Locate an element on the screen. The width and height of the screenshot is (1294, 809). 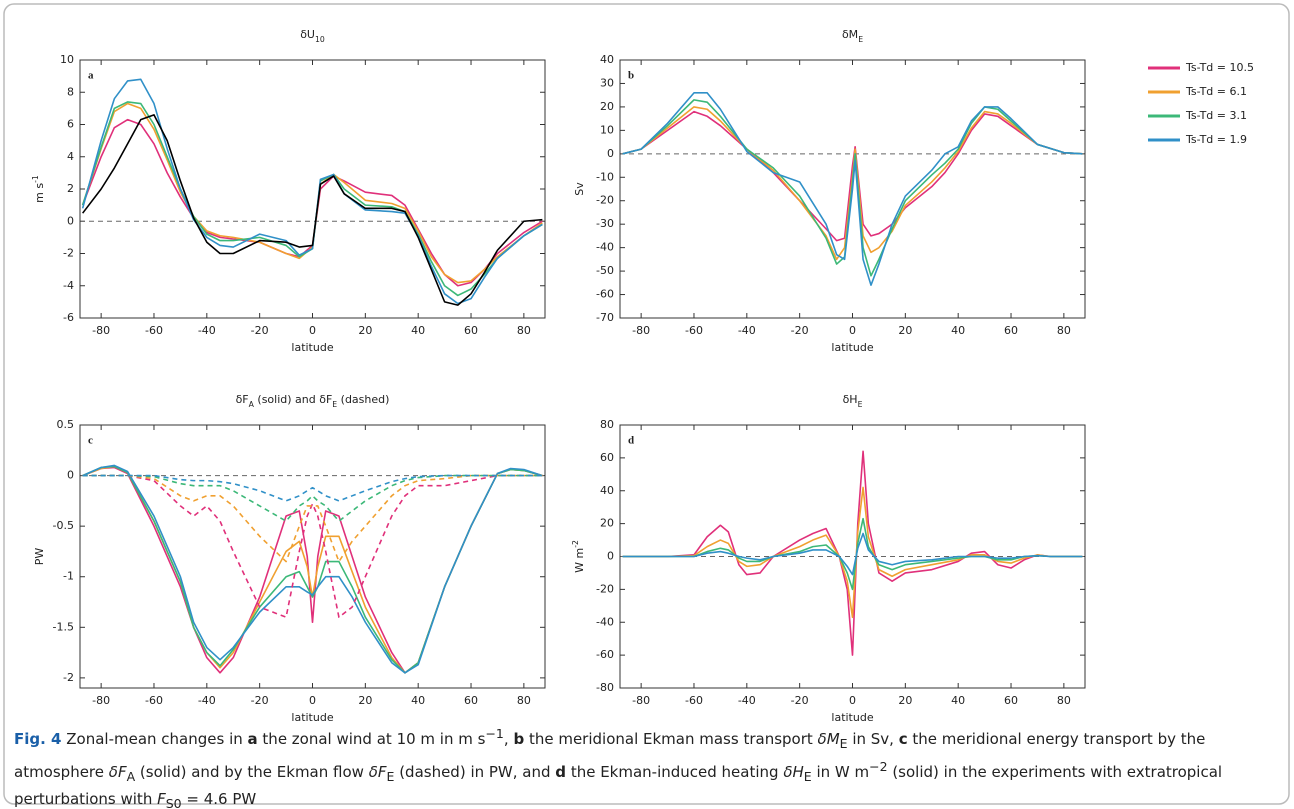
y-tick-label: 60 is located at coordinates (607, 457).